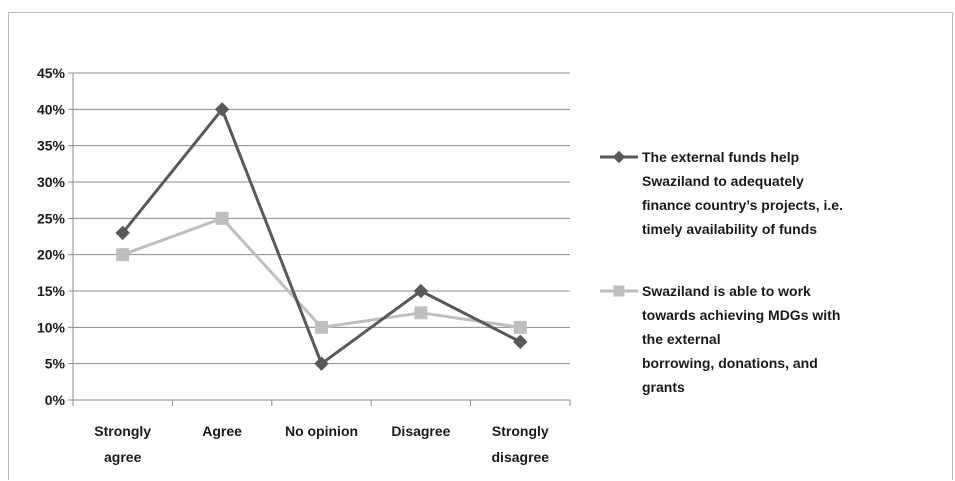 The height and width of the screenshot is (481, 955). Describe the element at coordinates (123, 457) in the screenshot. I see `x-tick-label-line: agree` at that location.